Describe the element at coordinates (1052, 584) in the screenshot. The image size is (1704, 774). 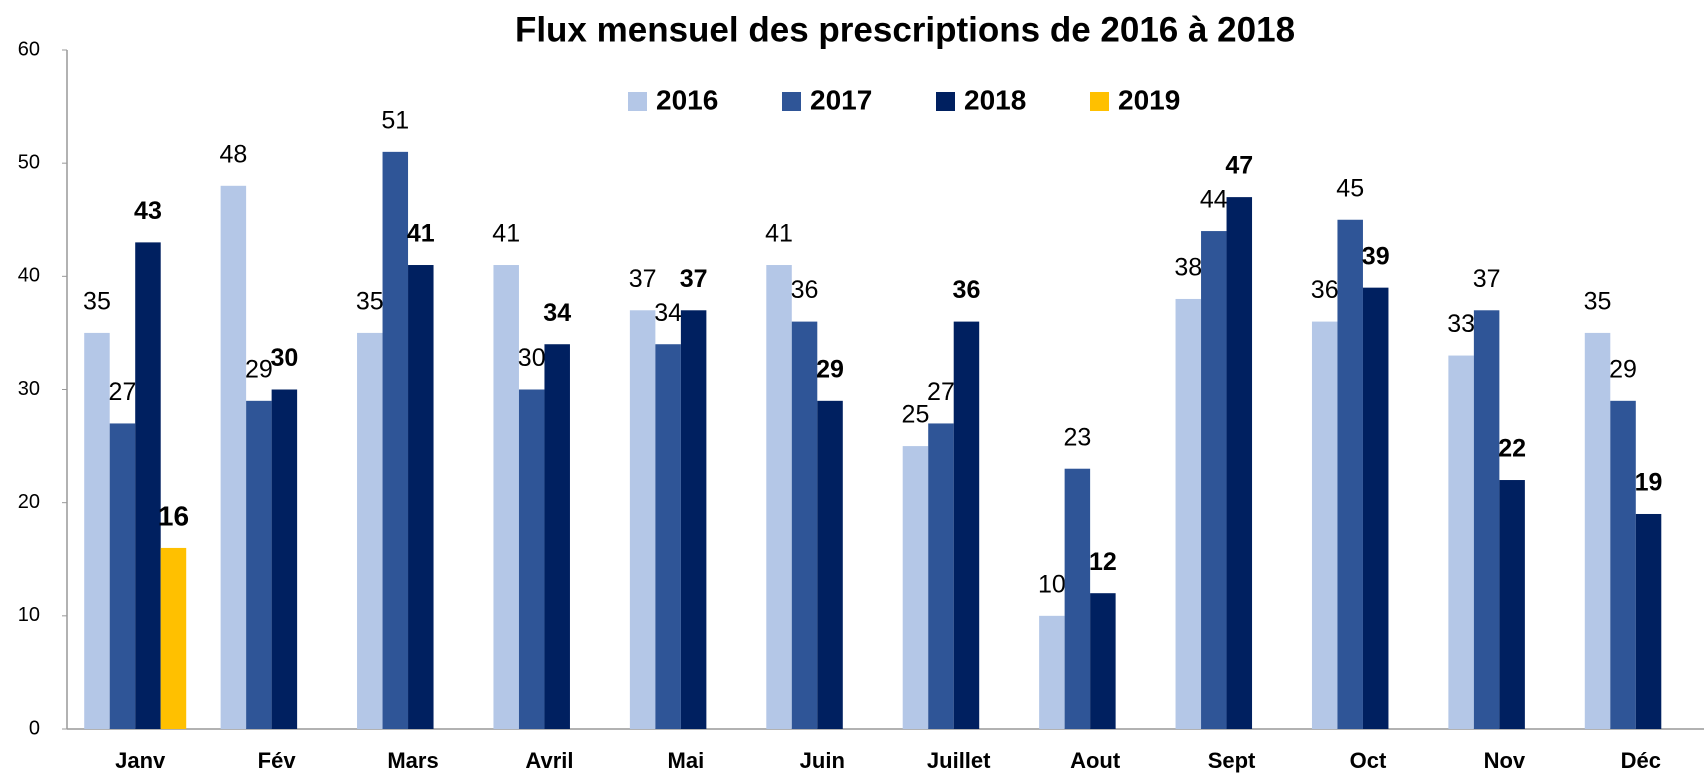
I see `data-label: 10` at that location.